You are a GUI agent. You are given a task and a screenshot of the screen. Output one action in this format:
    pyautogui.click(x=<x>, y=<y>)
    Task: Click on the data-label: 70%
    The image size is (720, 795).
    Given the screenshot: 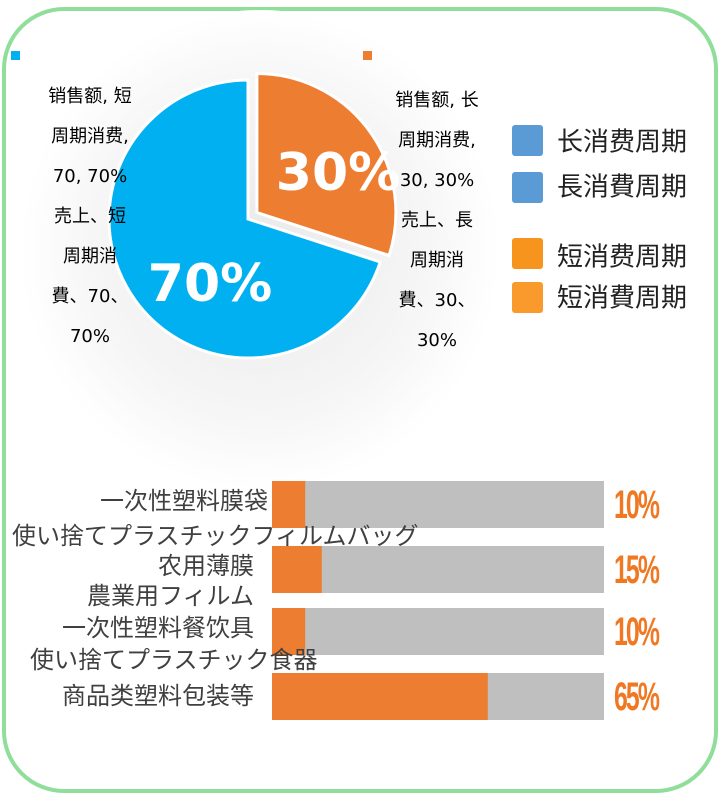 What is the action you would take?
    pyautogui.click(x=90, y=336)
    